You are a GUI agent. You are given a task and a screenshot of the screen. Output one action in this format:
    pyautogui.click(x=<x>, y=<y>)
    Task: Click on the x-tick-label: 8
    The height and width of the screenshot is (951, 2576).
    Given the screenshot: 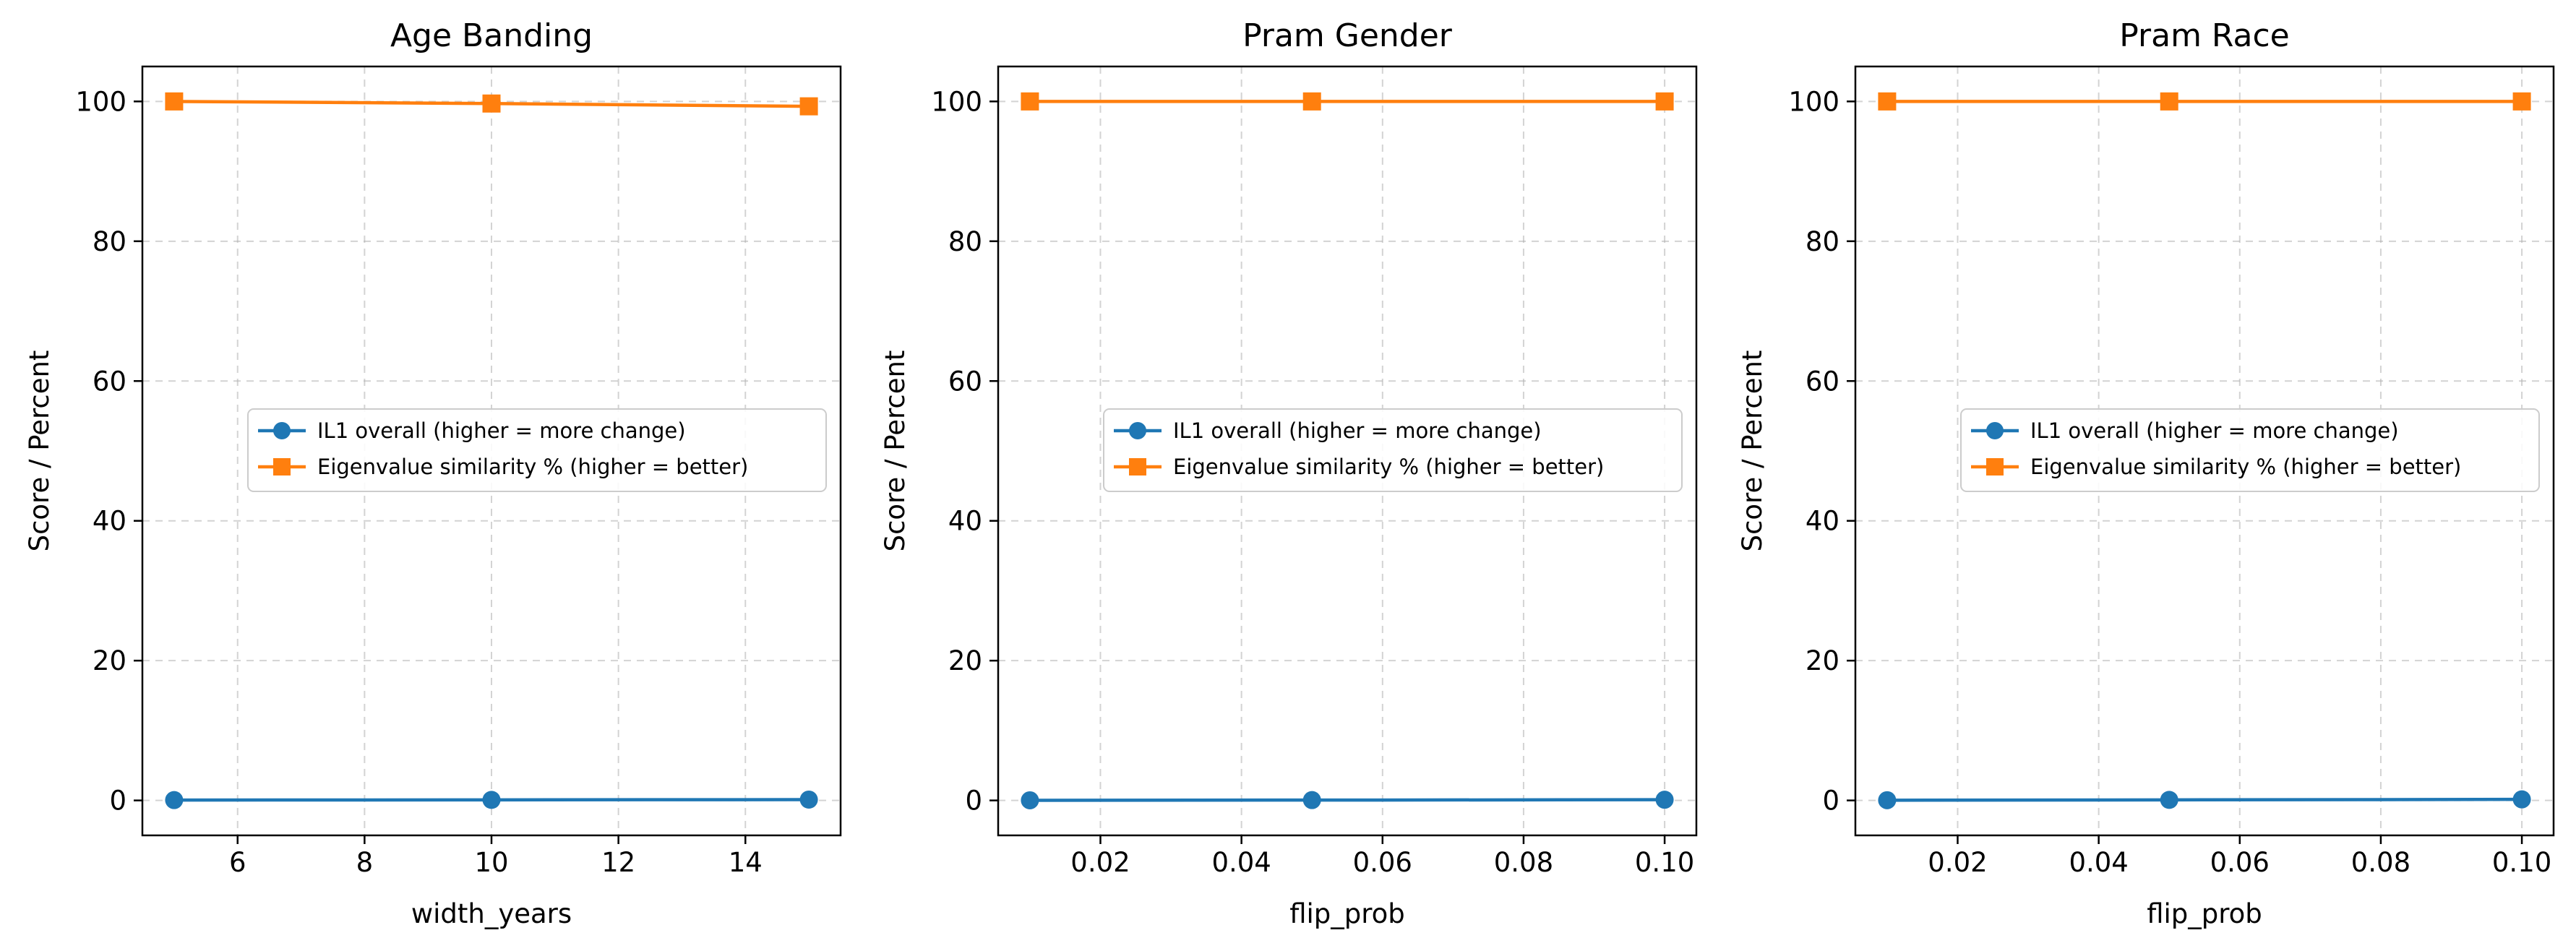 What is the action you would take?
    pyautogui.click(x=365, y=862)
    